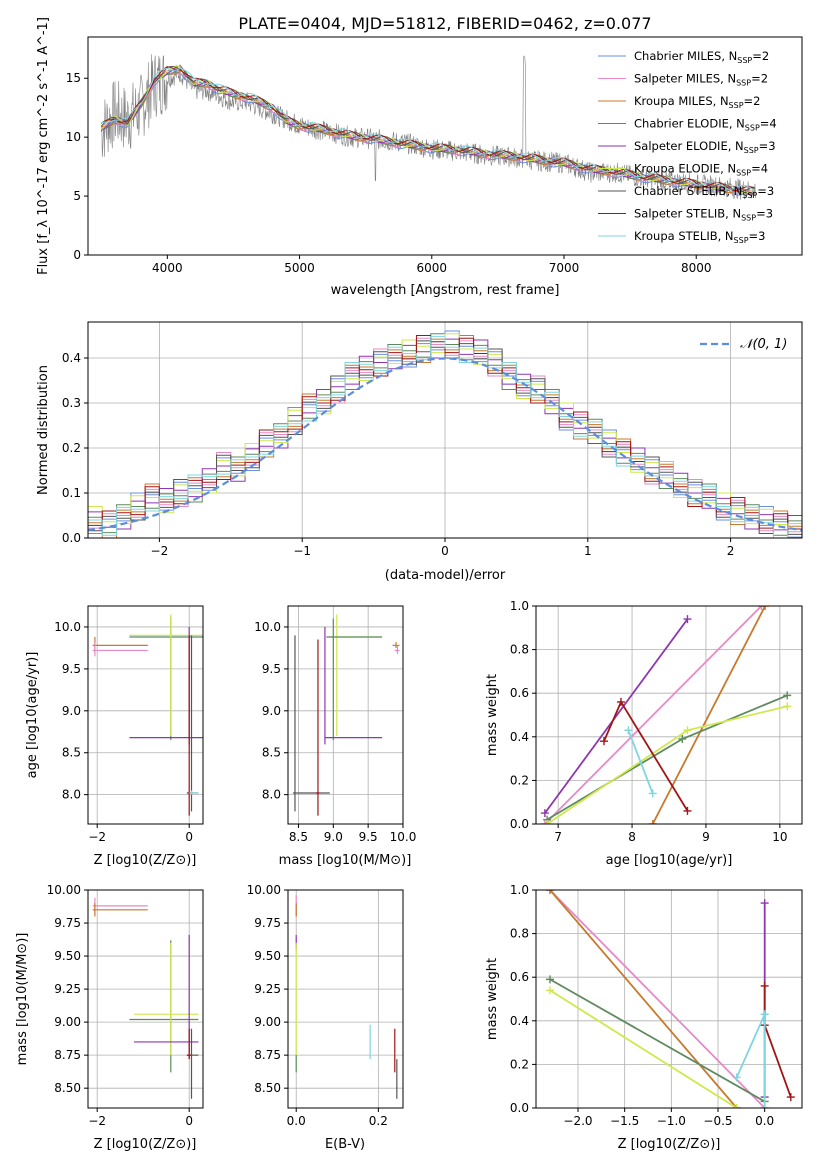  I want to click on y-tick-label: 0, so click(77, 255).